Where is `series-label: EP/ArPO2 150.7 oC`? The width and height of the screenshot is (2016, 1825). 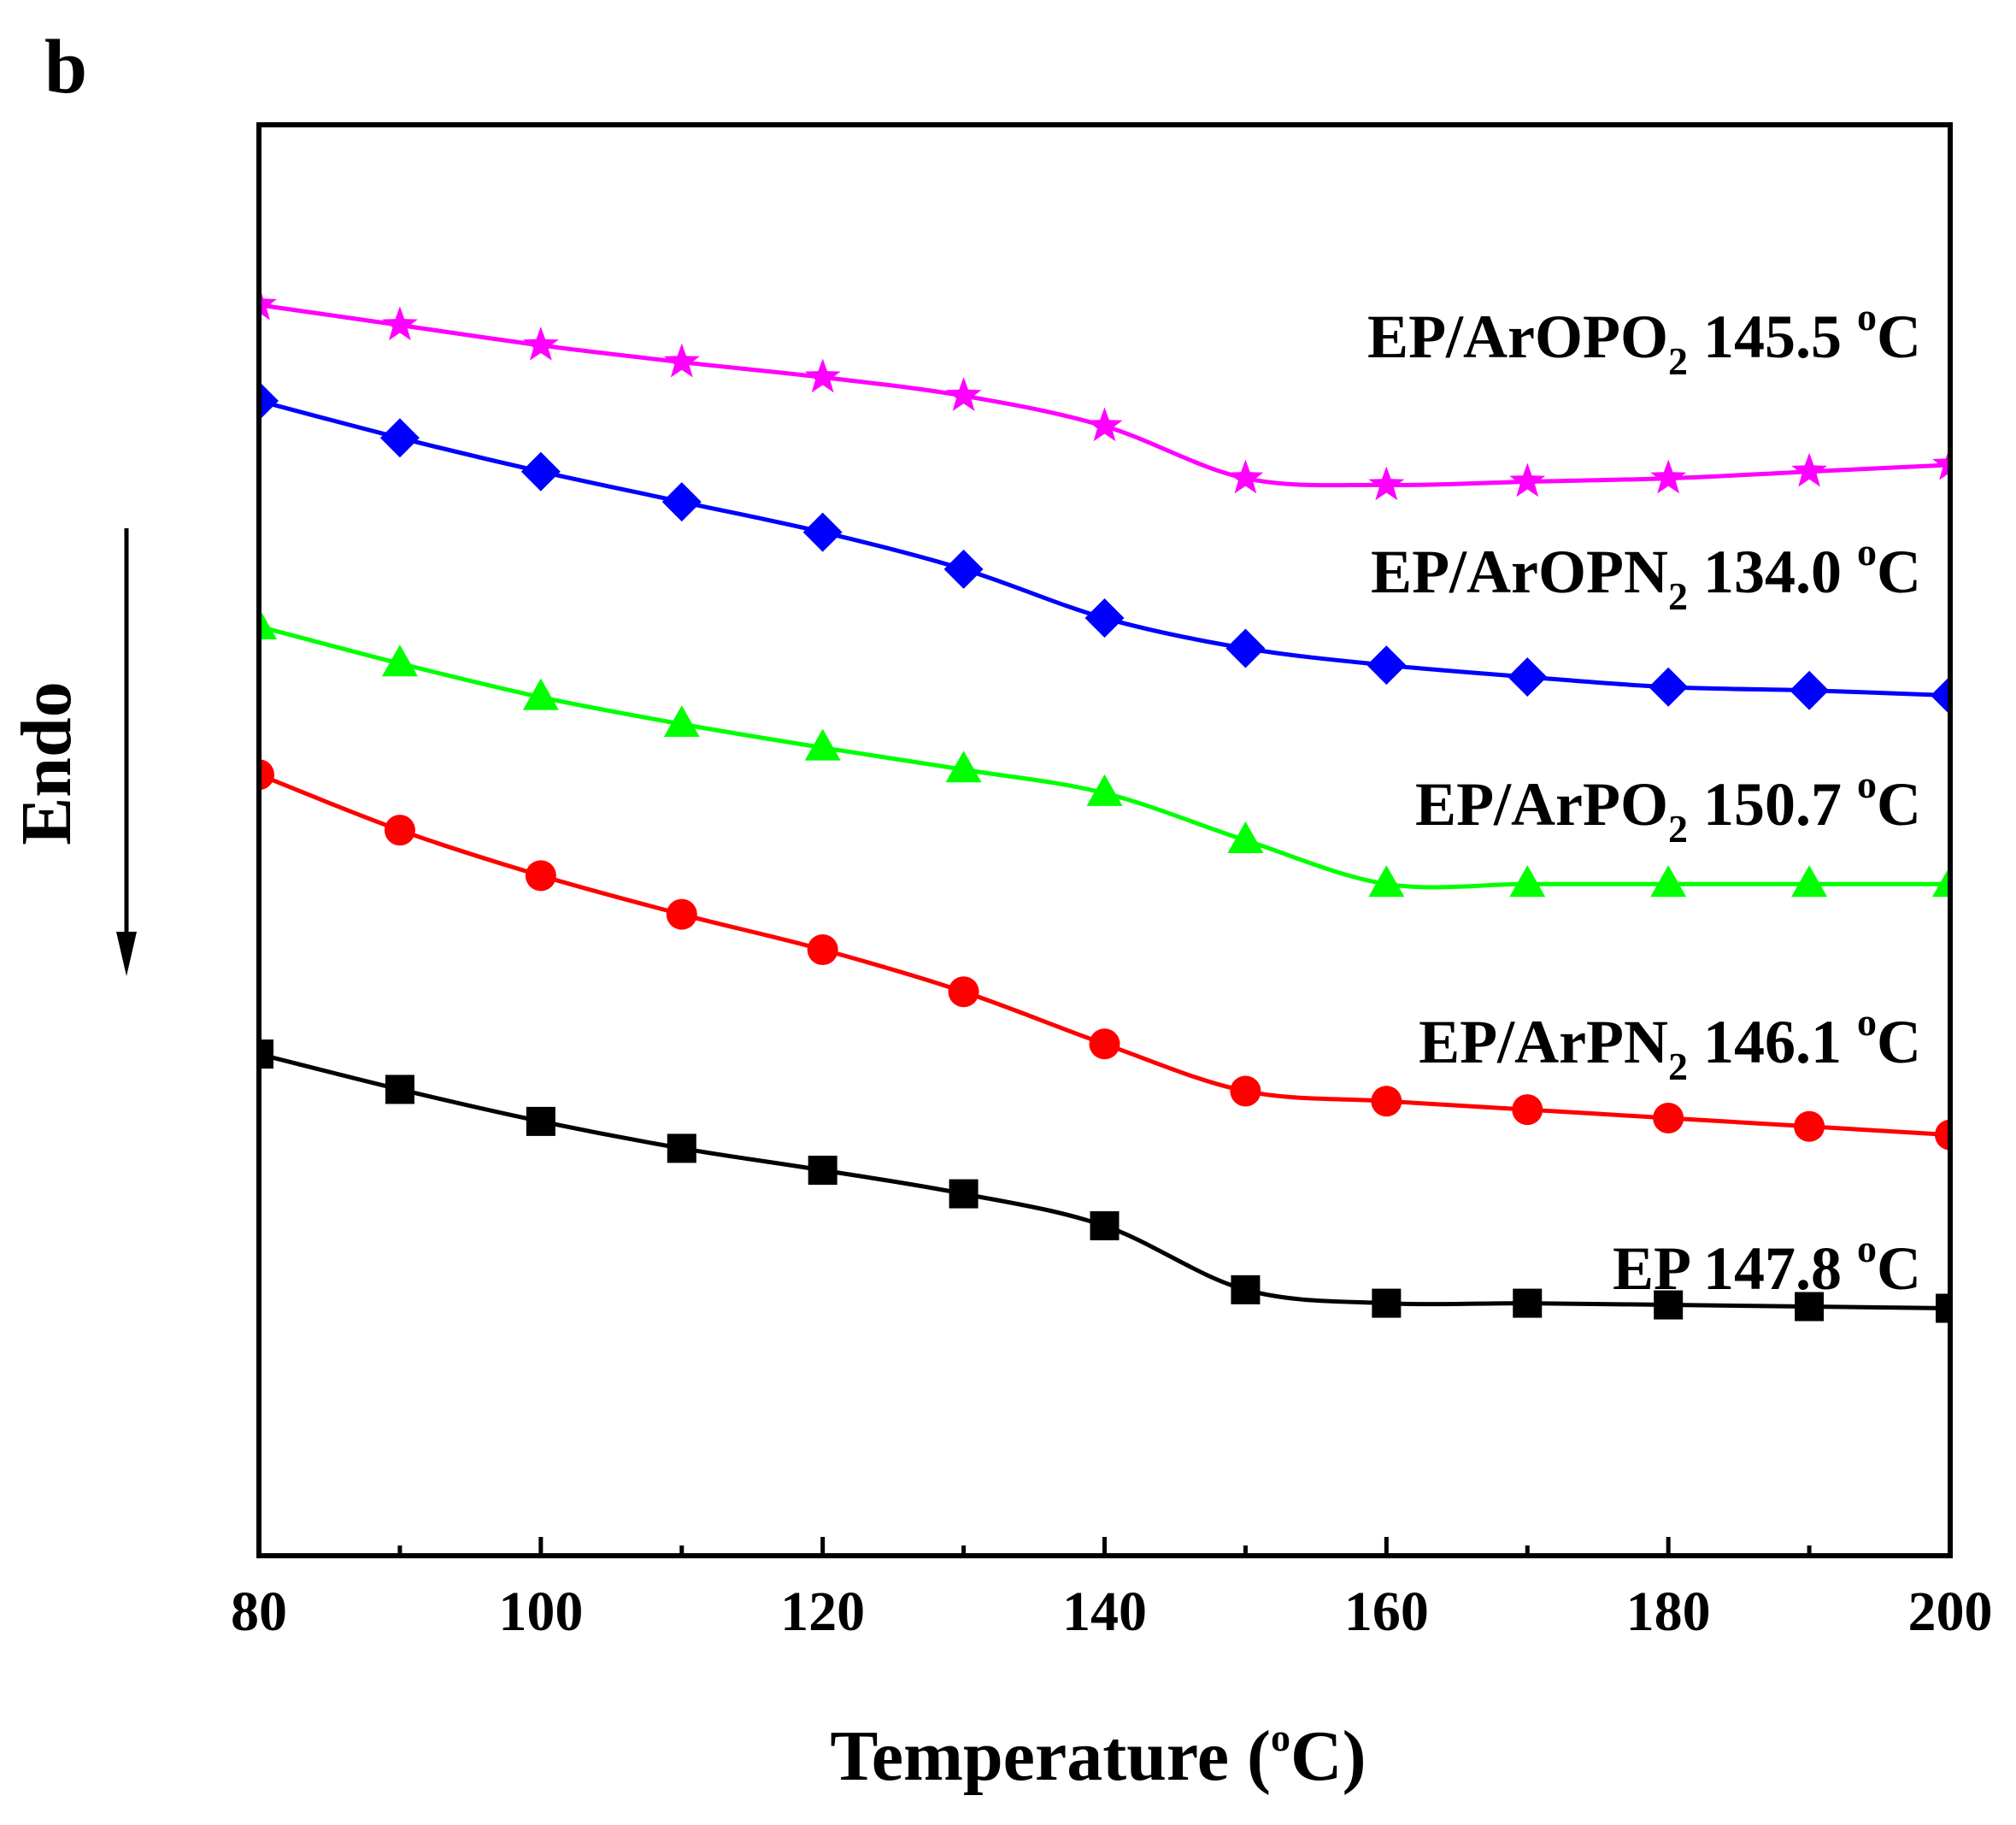 series-label: EP/ArPO2 150.7 oC is located at coordinates (1668, 806).